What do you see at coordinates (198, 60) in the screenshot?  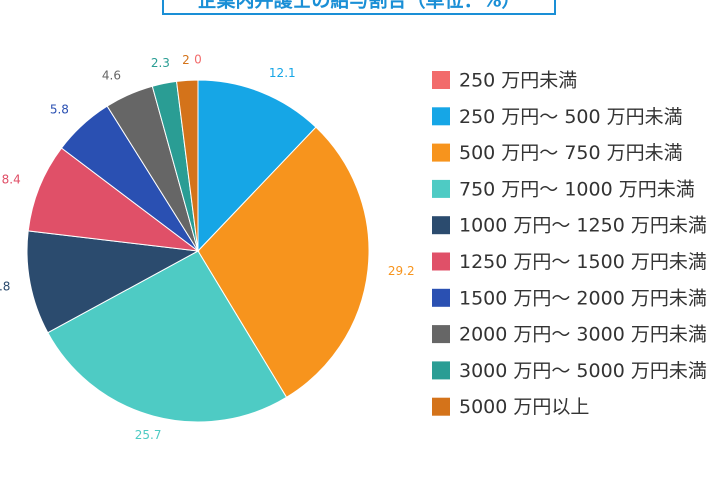 I see `data-label: 0` at bounding box center [198, 60].